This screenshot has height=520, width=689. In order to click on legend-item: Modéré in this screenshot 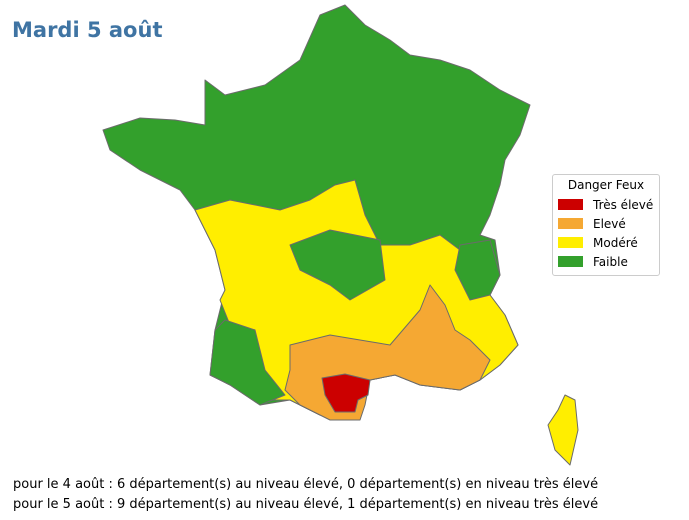, I will do `click(606, 242)`.